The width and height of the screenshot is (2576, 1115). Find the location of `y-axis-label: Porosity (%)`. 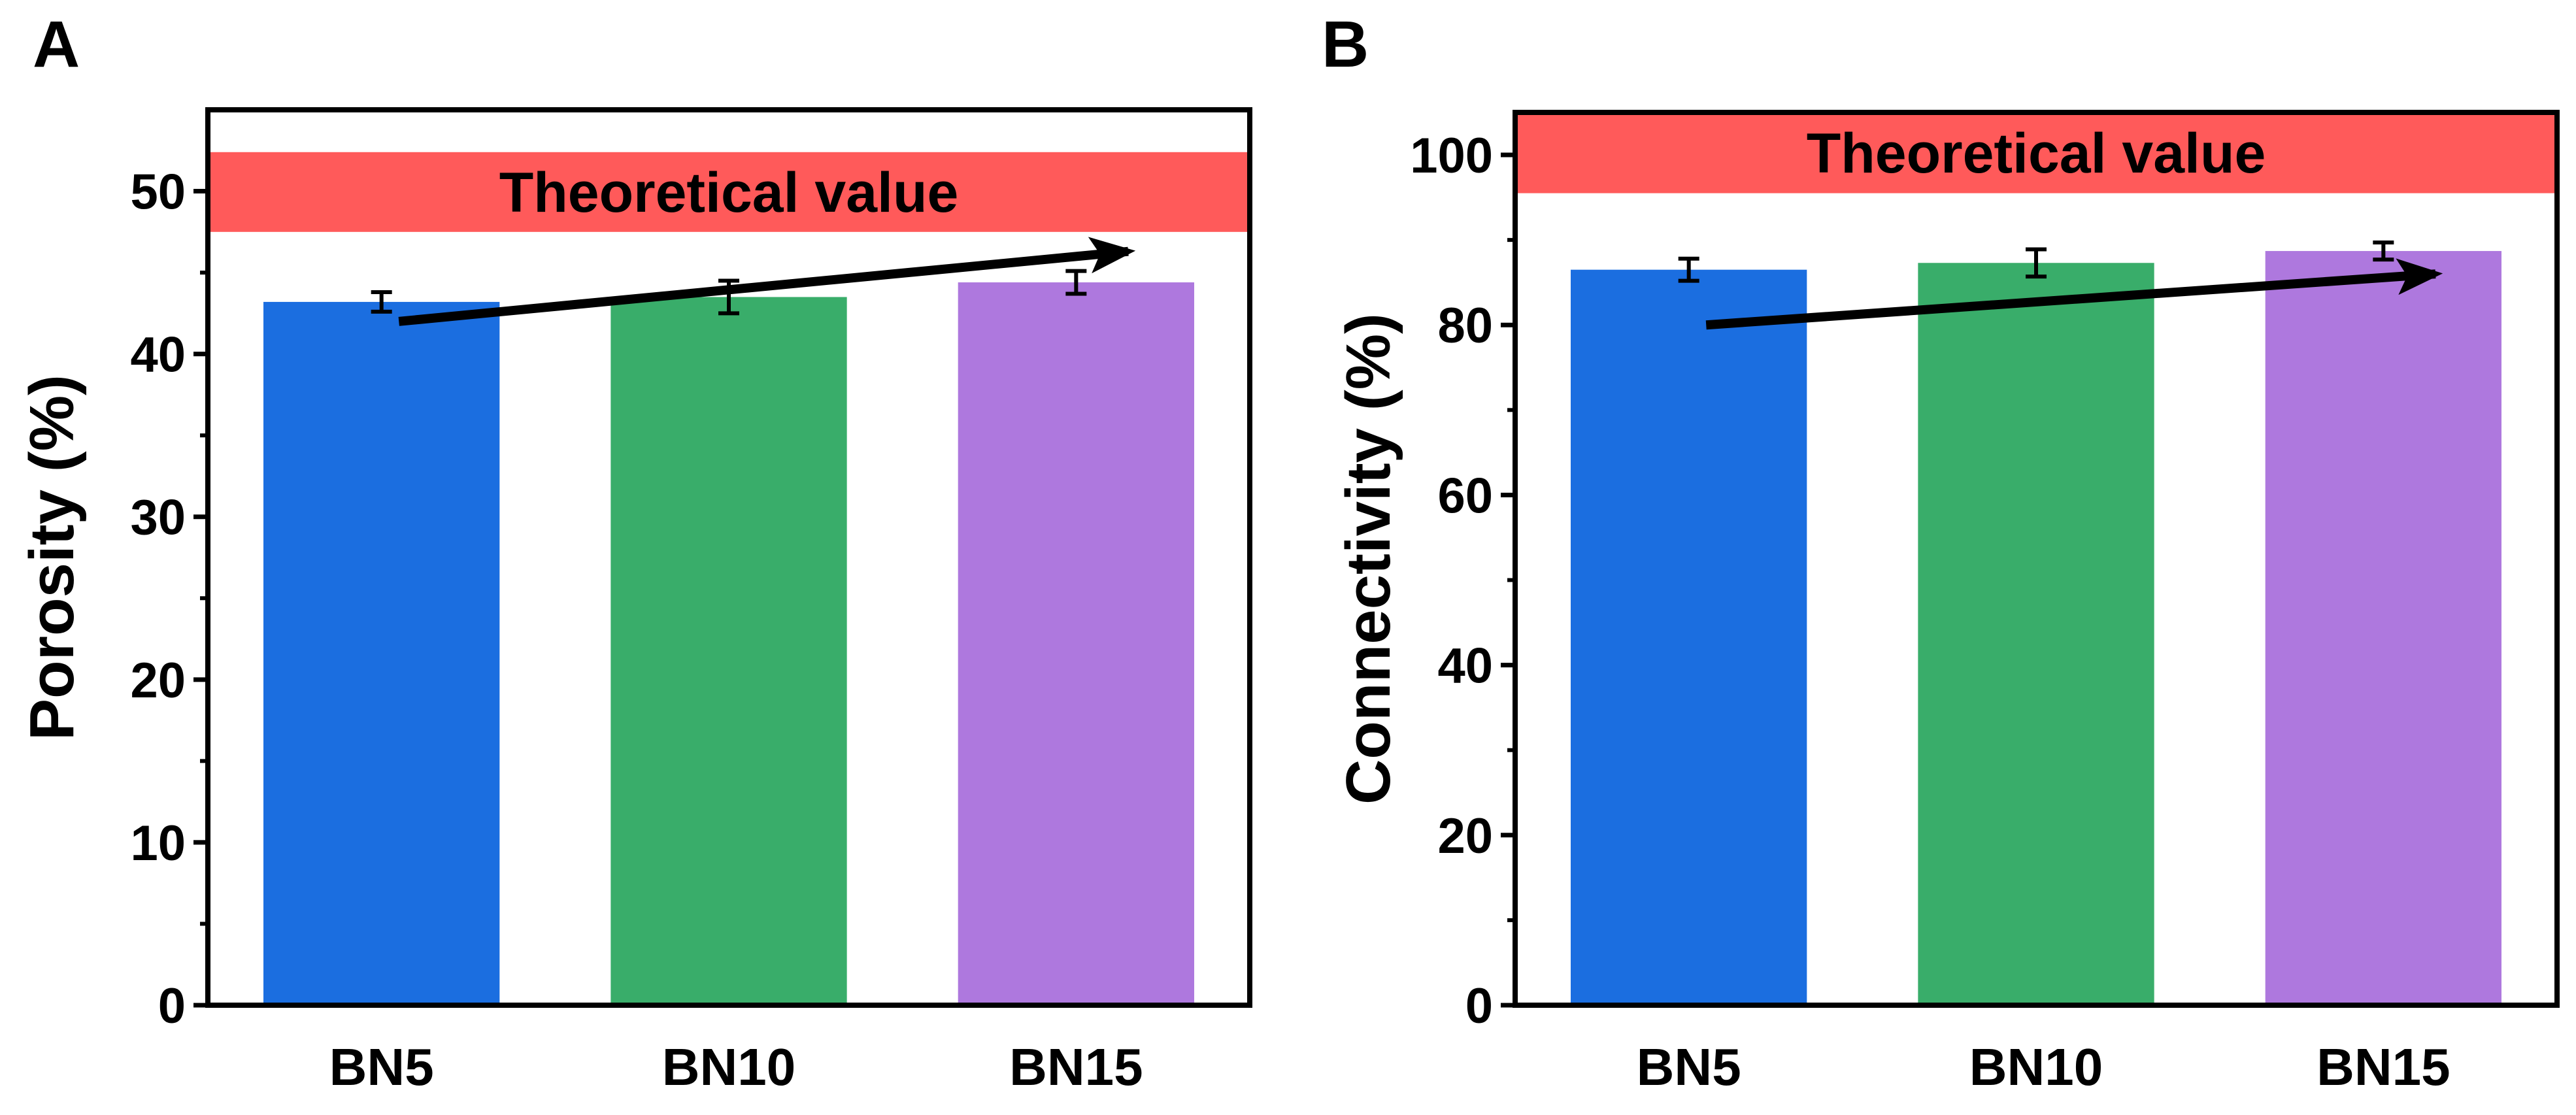

y-axis-label: Porosity (%) is located at coordinates (52, 557).